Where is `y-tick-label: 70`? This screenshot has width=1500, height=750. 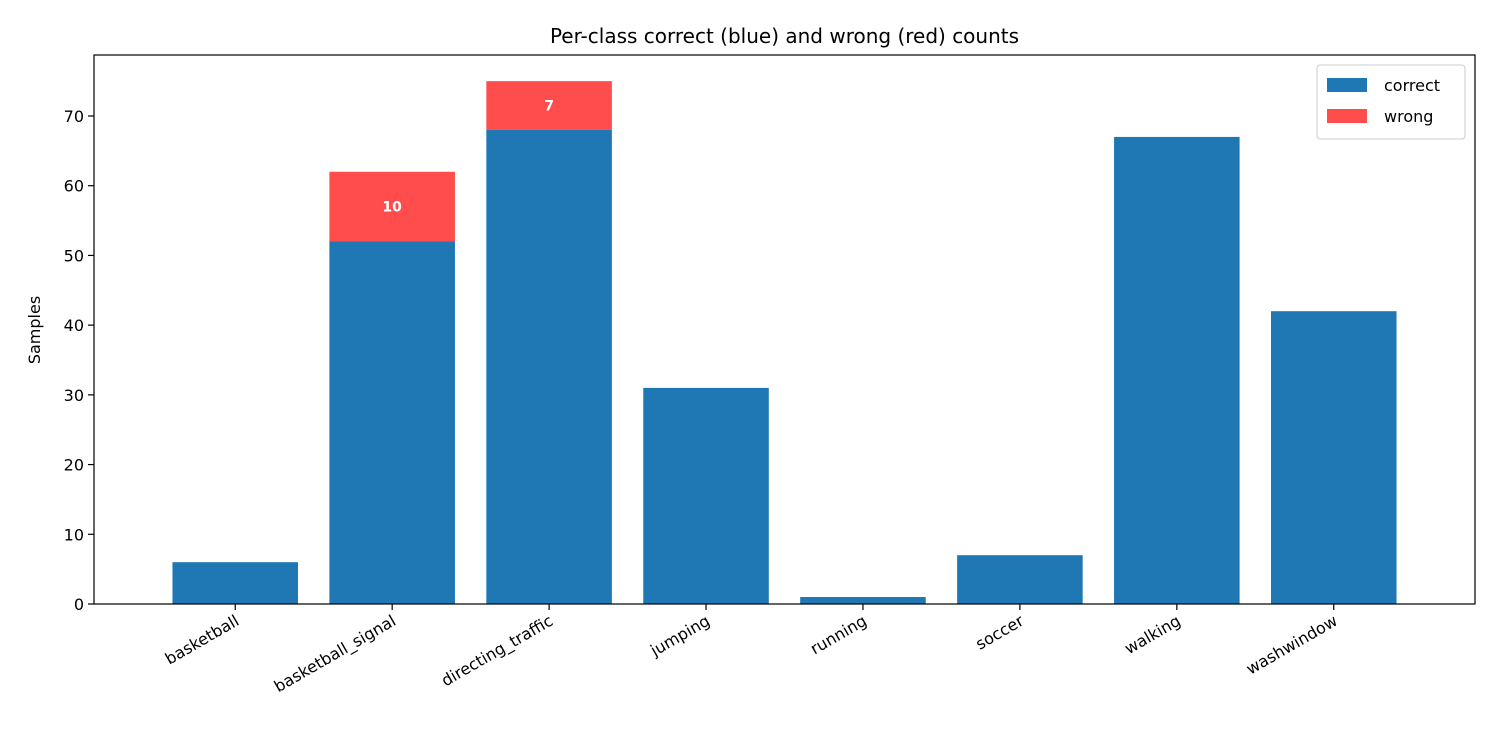
y-tick-label: 70 is located at coordinates (74, 116).